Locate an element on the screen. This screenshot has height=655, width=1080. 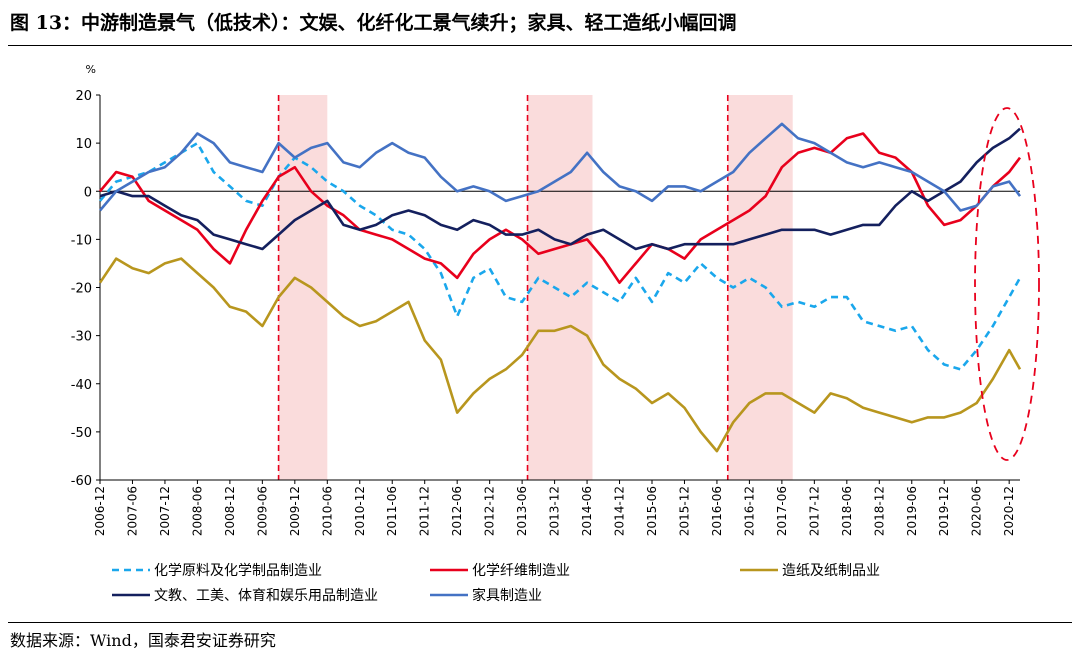
title-rule is located at coordinates (540, 45).